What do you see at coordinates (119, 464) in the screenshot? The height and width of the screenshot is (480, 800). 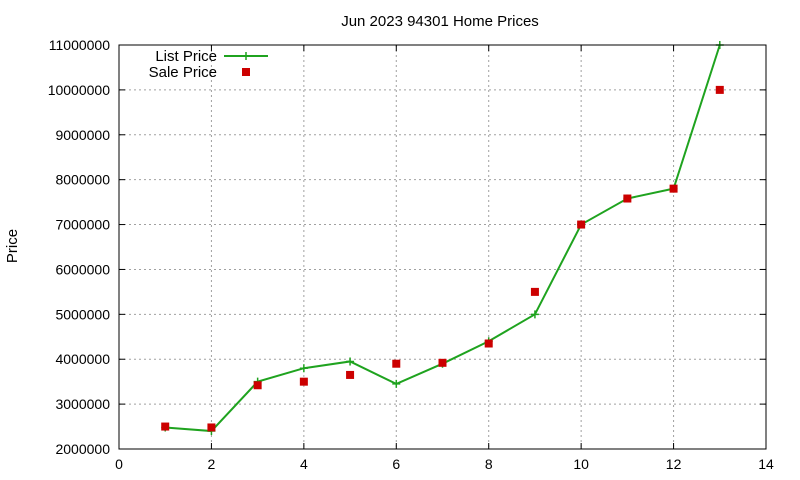 I see `x-tick-label: 0` at bounding box center [119, 464].